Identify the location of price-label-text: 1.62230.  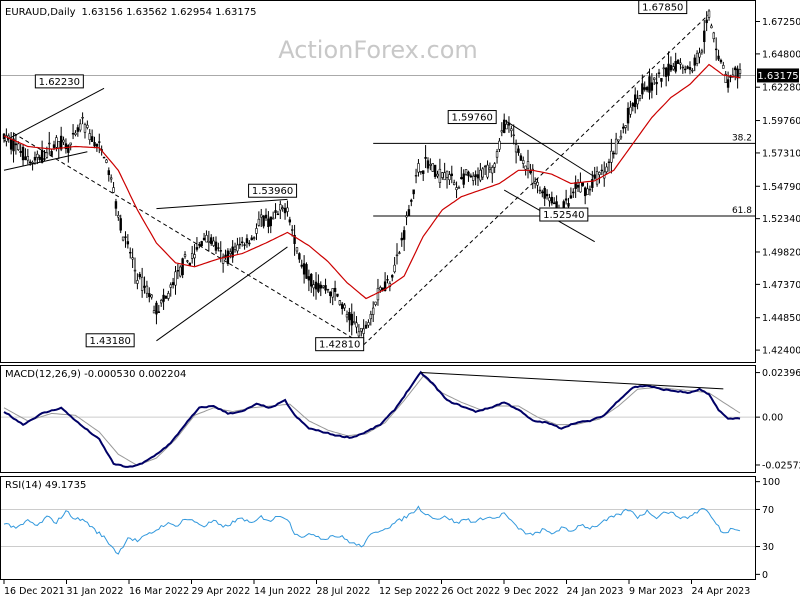
(59, 82).